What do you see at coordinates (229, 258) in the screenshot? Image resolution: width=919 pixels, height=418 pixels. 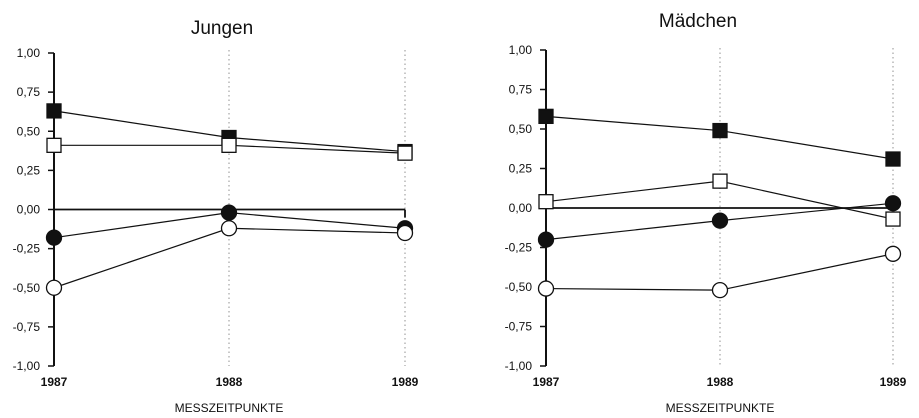 I see `series-line` at bounding box center [229, 258].